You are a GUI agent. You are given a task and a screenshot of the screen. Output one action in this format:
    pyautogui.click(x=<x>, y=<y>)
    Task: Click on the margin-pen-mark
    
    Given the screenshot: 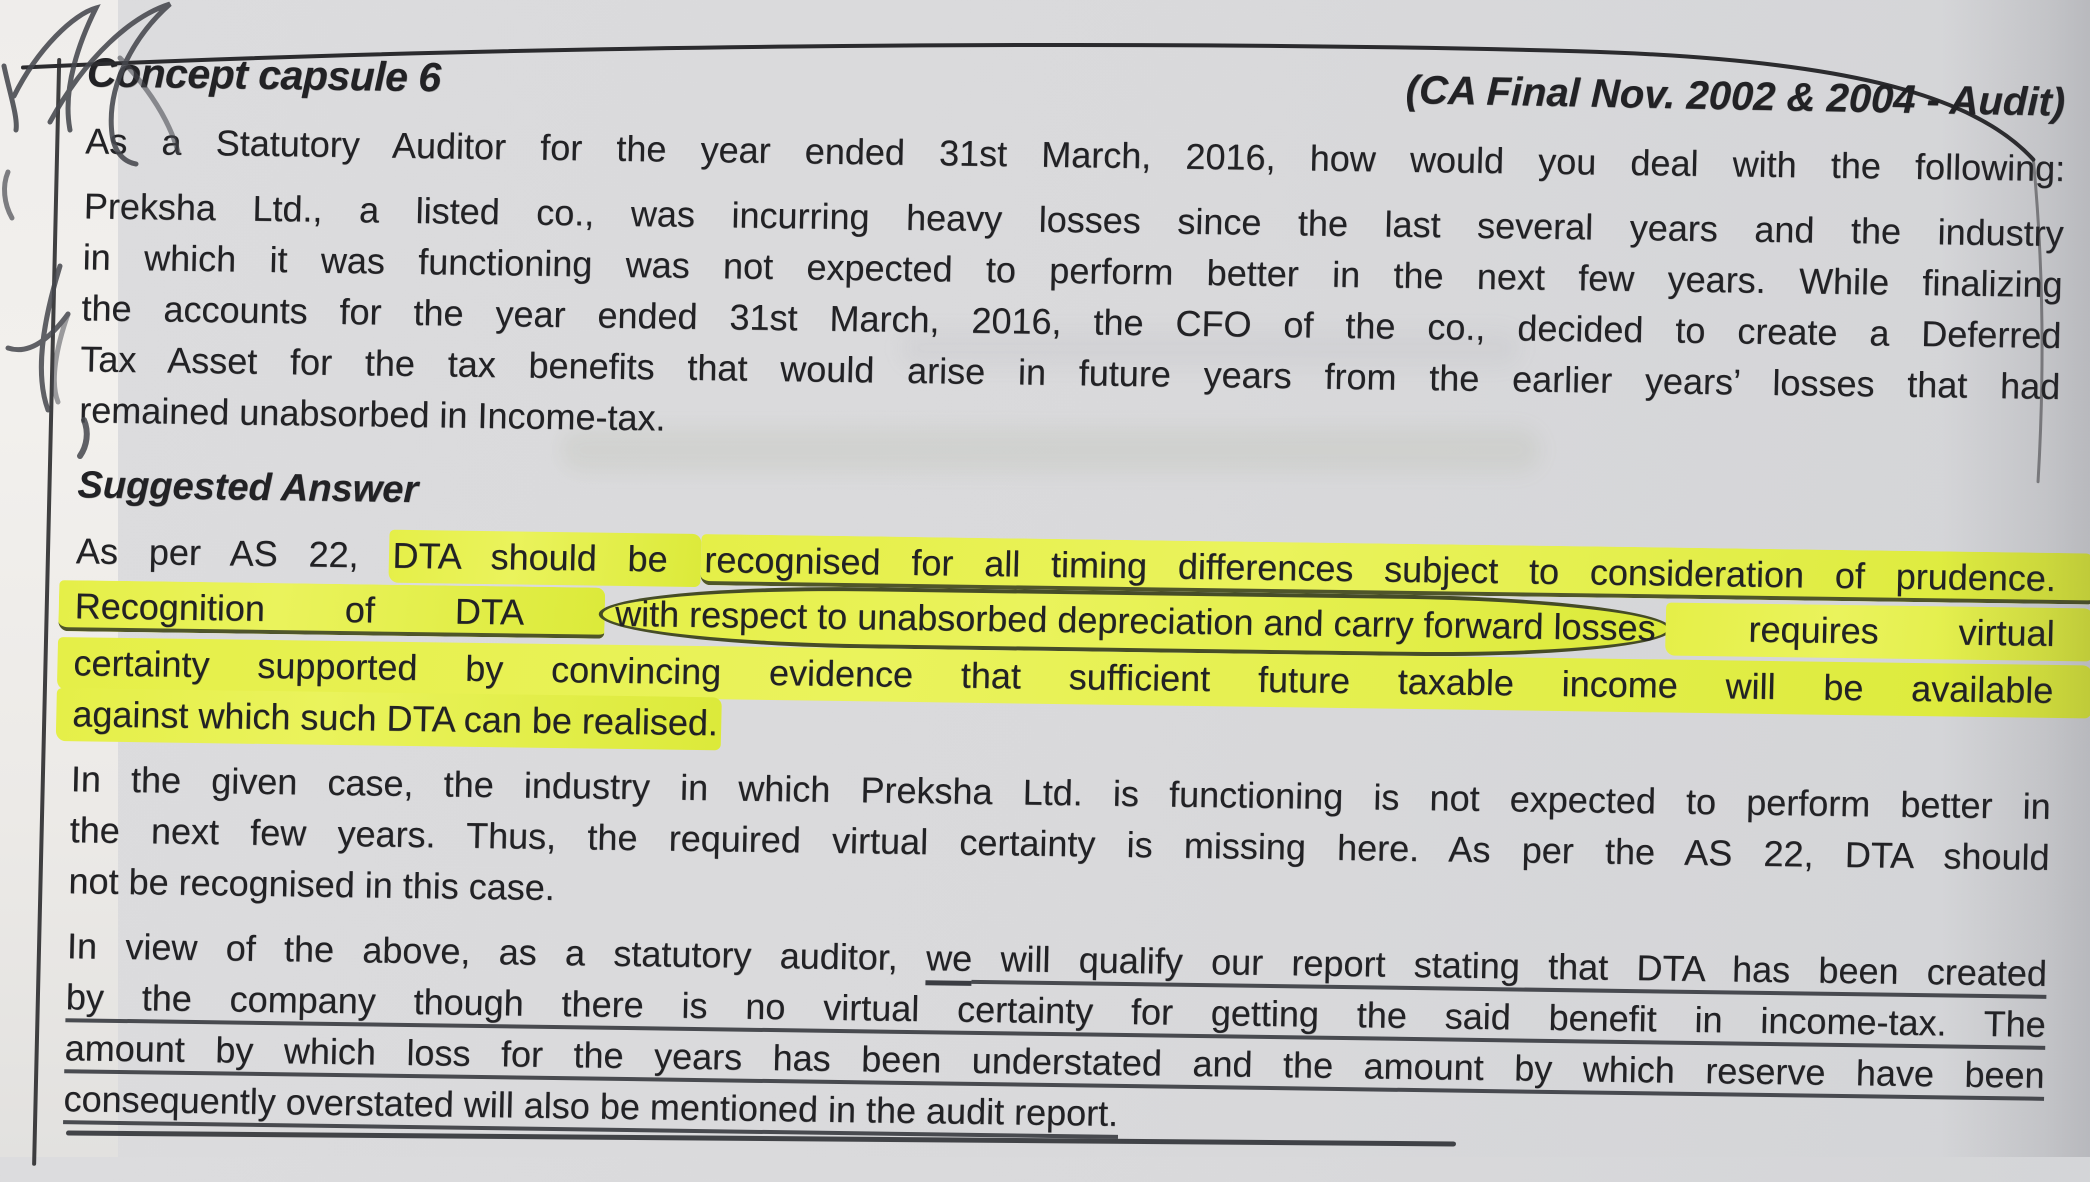 What is the action you would take?
    pyautogui.click(x=47, y=361)
    